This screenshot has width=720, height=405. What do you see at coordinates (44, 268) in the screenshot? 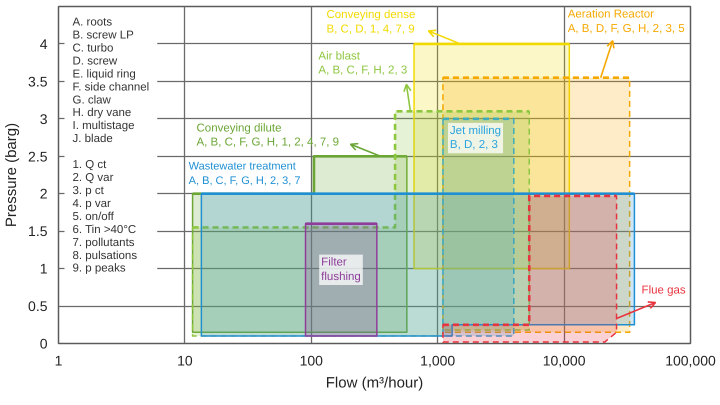
I see `y-tick-label: 1` at bounding box center [44, 268].